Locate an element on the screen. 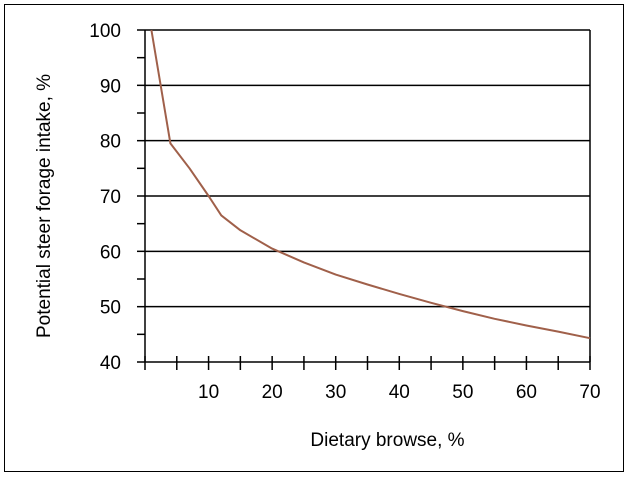 The width and height of the screenshot is (630, 478). x-tick-label-20: 20 is located at coordinates (272, 392).